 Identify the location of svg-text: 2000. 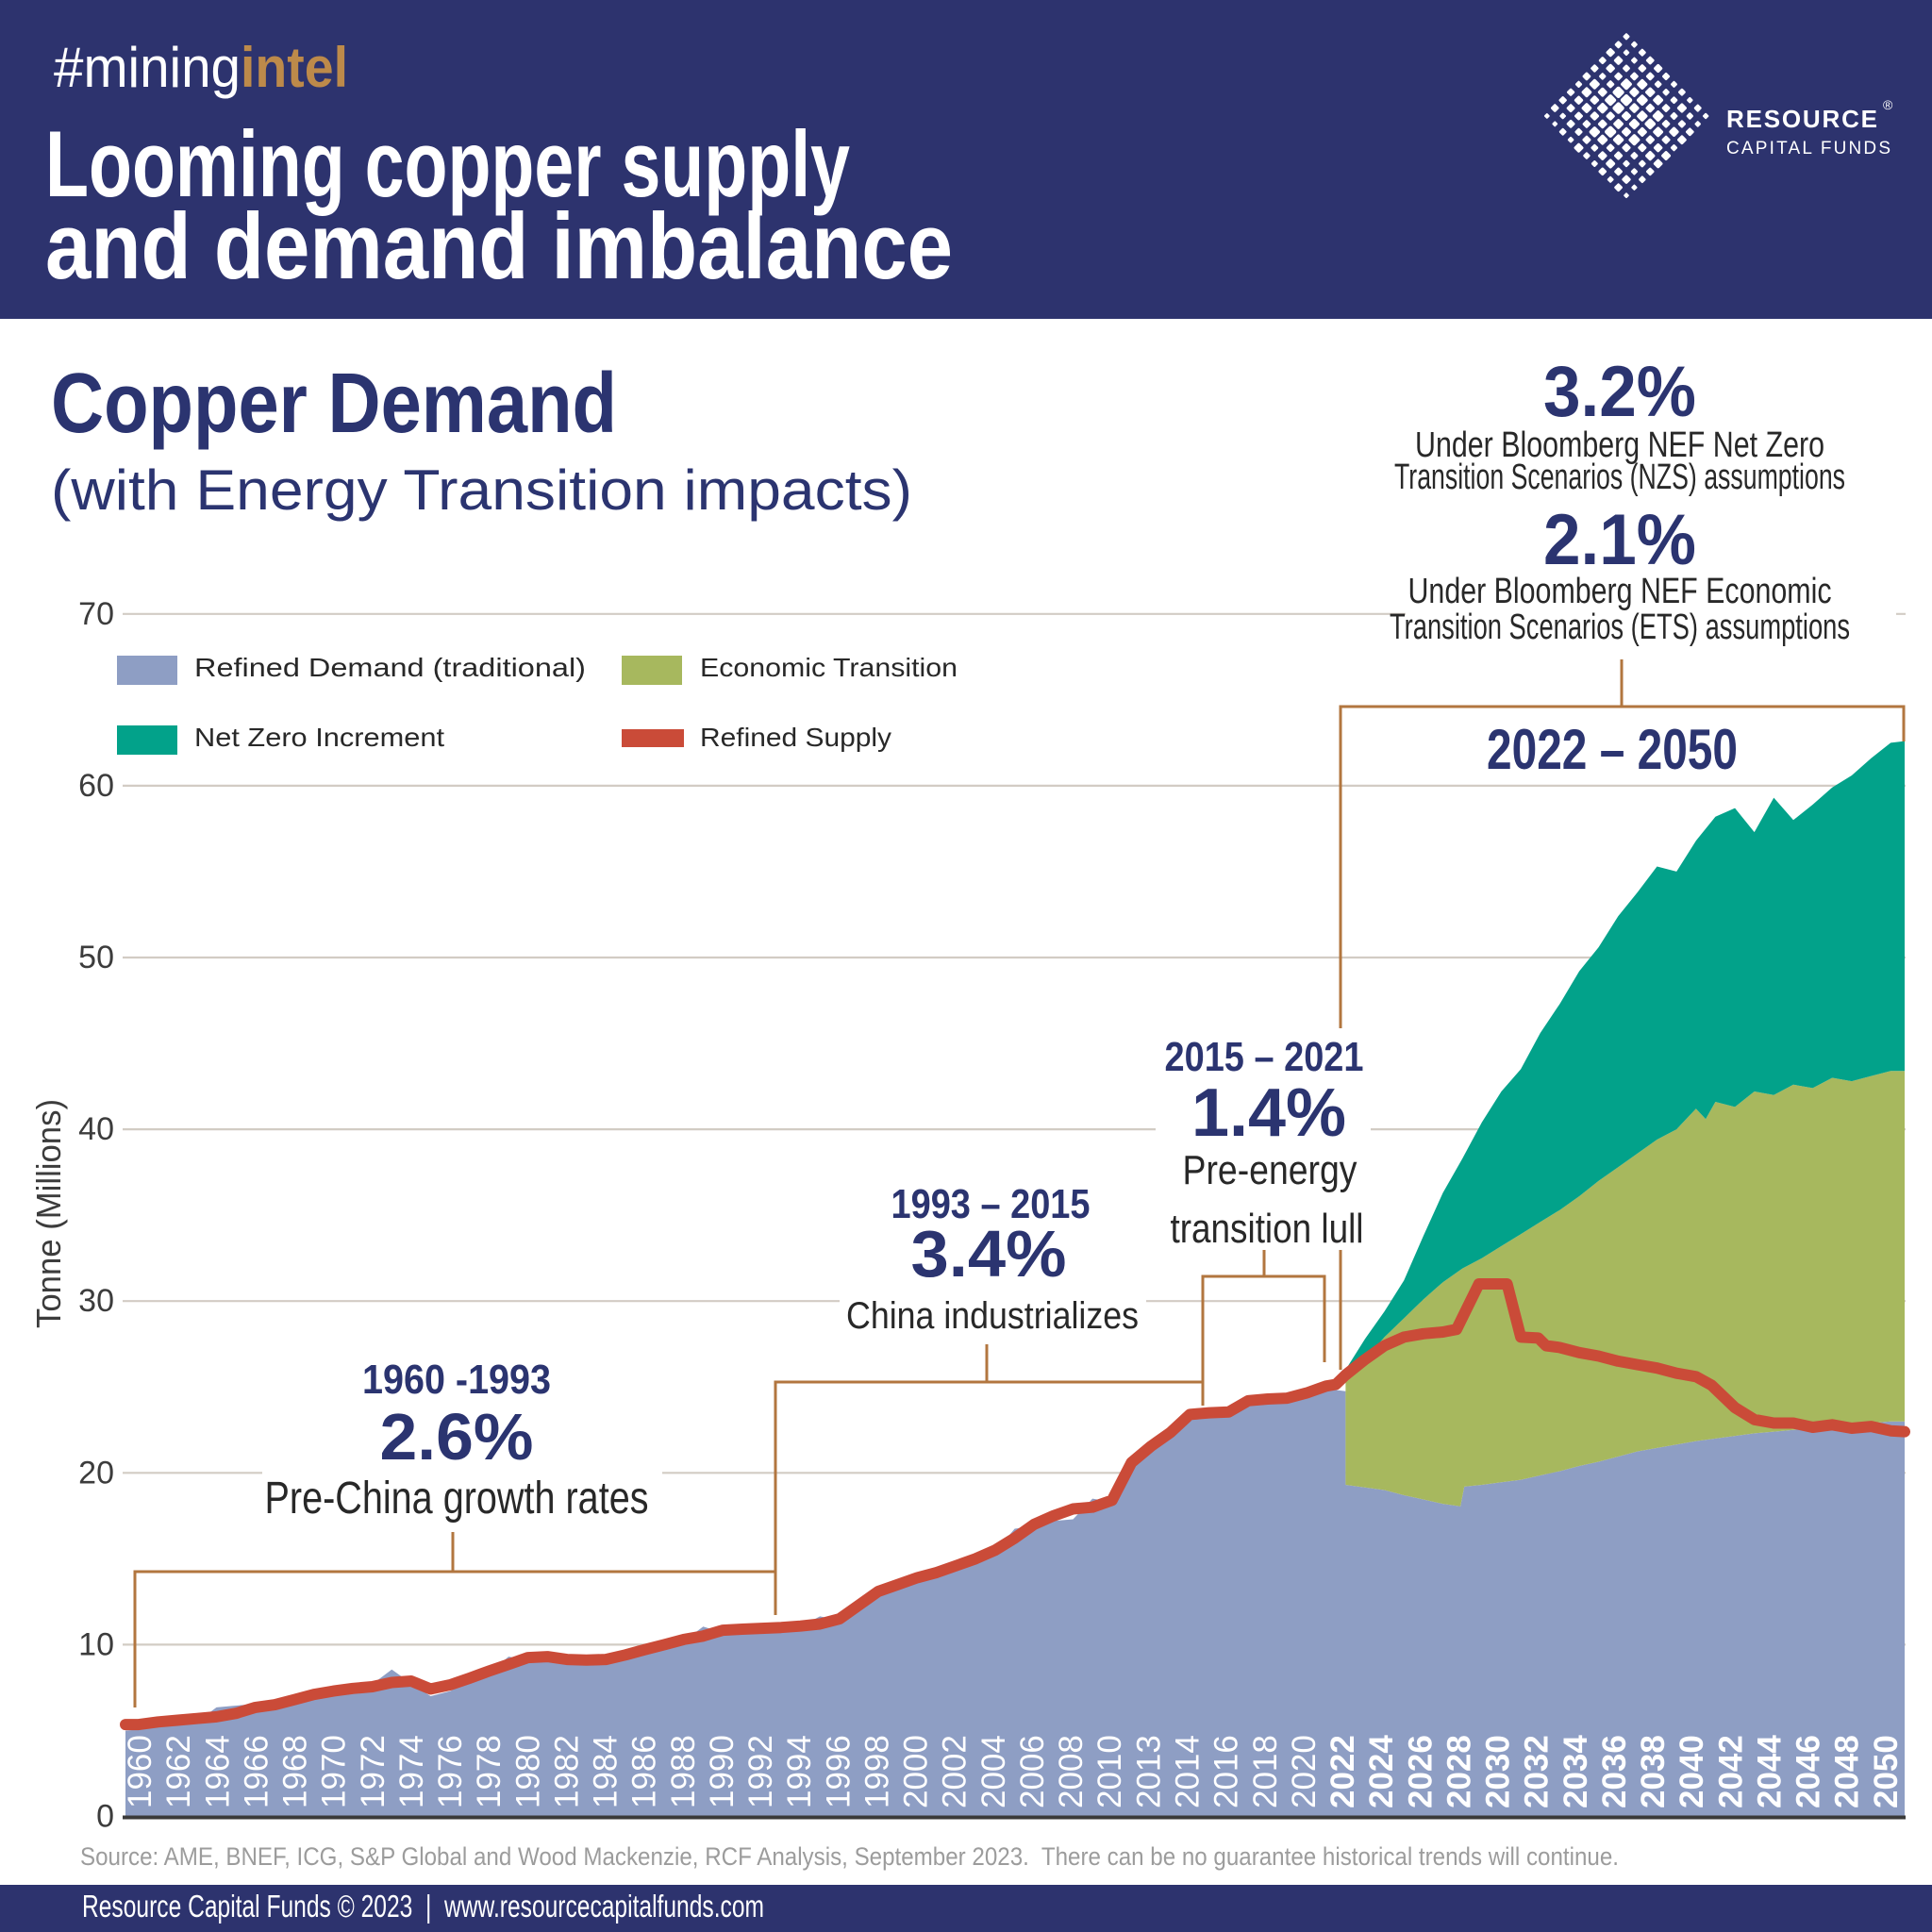
(916, 1772).